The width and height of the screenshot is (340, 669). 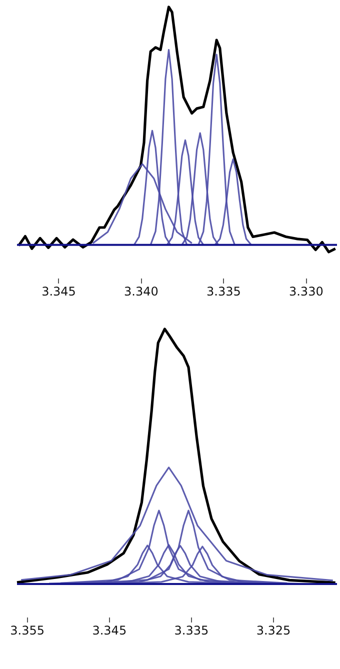 What do you see at coordinates (306, 291) in the screenshot?
I see `x-tick-label: 3.330` at bounding box center [306, 291].